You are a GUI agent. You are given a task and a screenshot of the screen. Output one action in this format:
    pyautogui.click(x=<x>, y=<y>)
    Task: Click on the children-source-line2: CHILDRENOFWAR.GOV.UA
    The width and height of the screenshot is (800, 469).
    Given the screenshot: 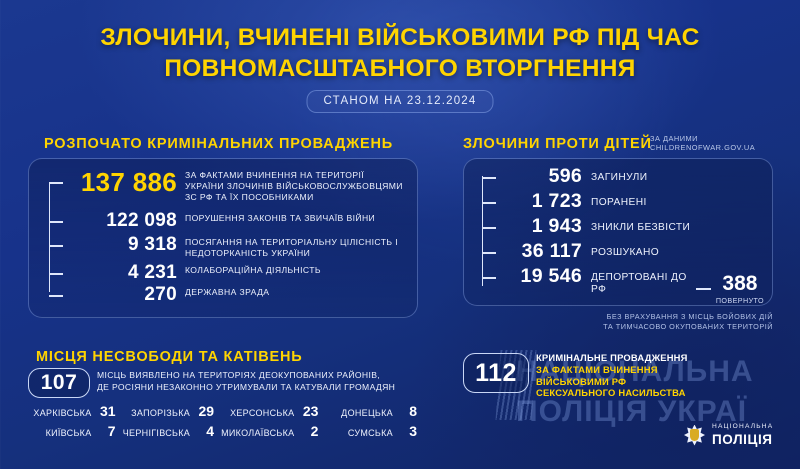 What is the action you would take?
    pyautogui.click(x=703, y=147)
    